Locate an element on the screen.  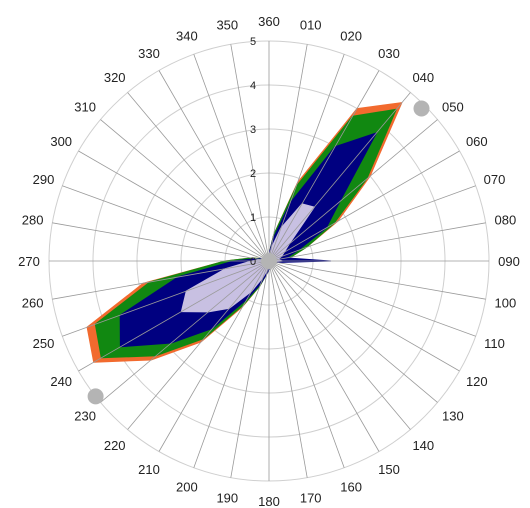
direction-label-140: 140 is located at coordinates (423, 445).